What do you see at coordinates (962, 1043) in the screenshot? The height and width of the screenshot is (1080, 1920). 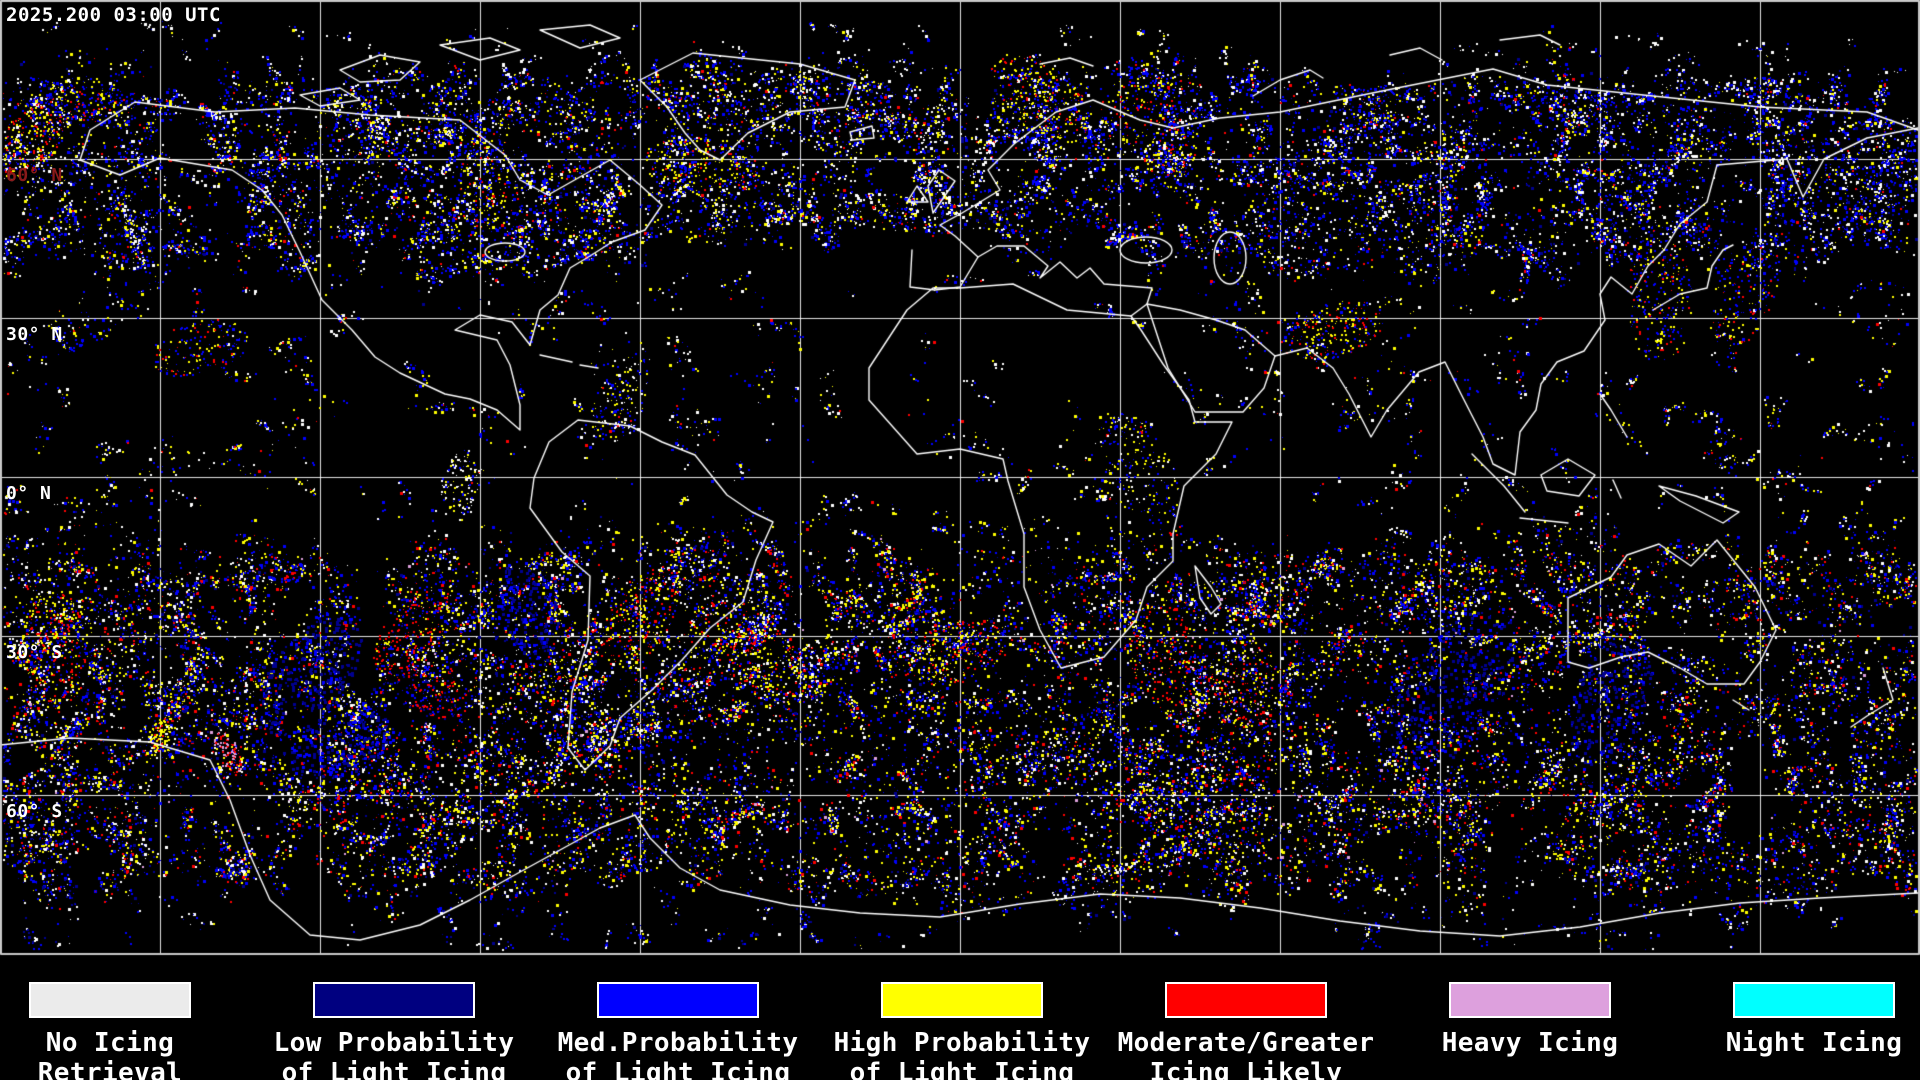 I see `legend-label-line1: High Probability` at bounding box center [962, 1043].